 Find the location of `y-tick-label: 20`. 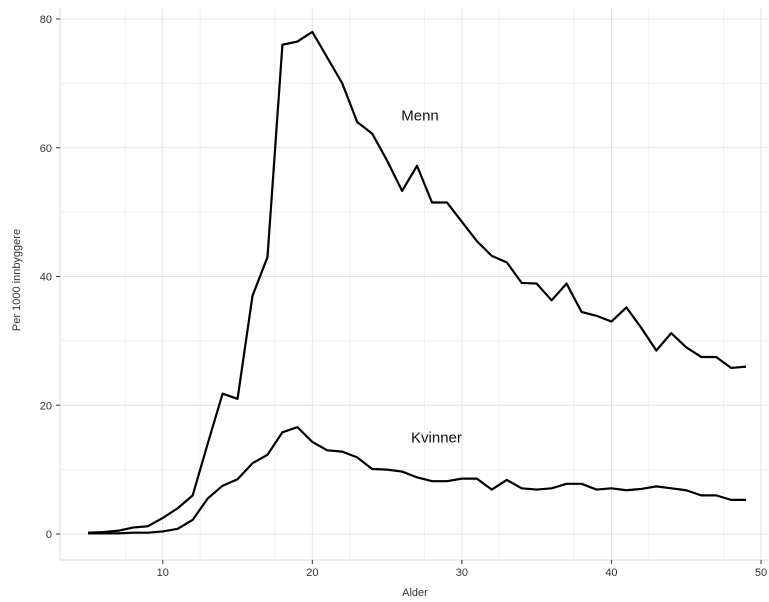

y-tick-label: 20 is located at coordinates (46, 406).